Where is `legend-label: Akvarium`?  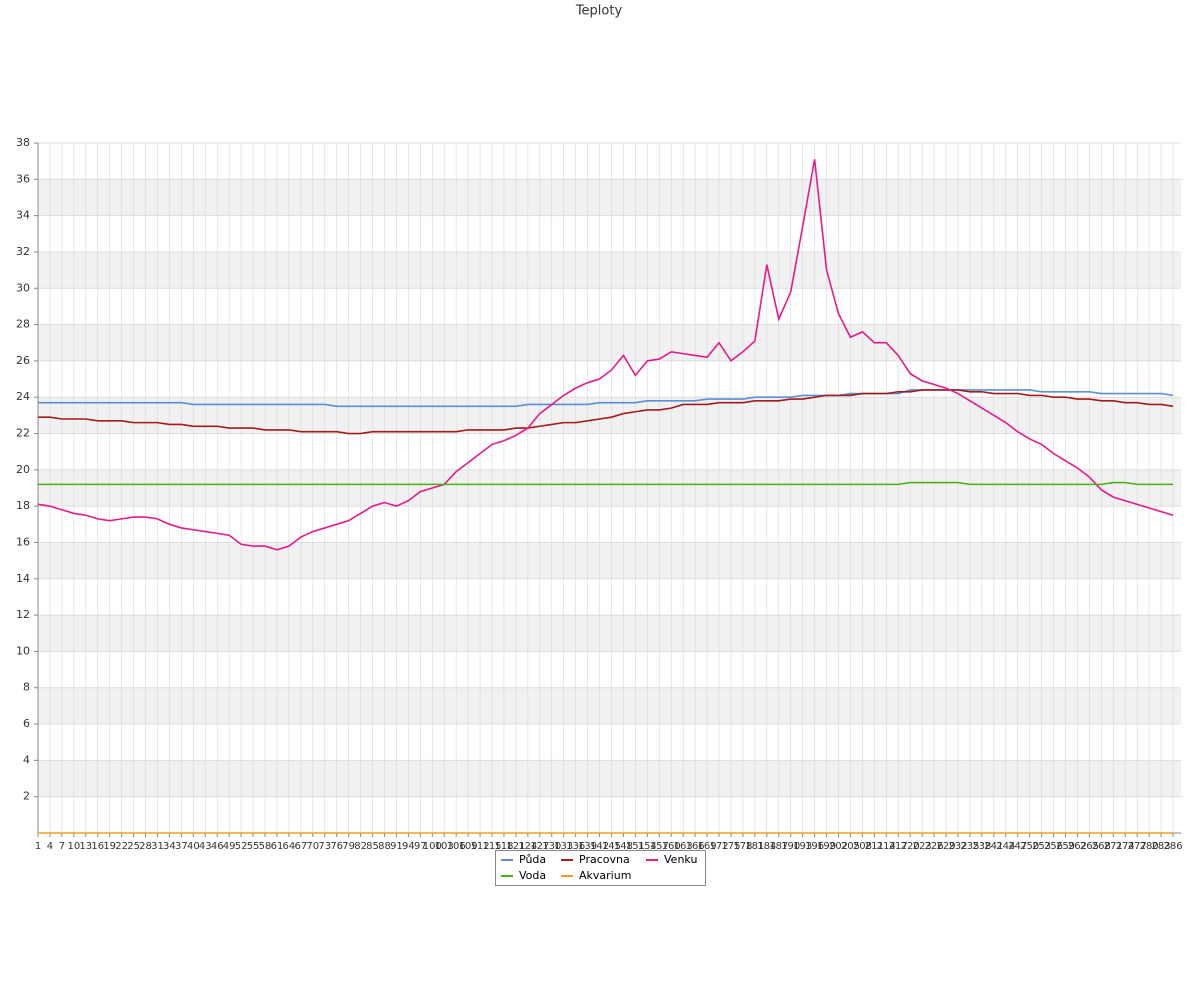
legend-label: Akvarium is located at coordinates (605, 875).